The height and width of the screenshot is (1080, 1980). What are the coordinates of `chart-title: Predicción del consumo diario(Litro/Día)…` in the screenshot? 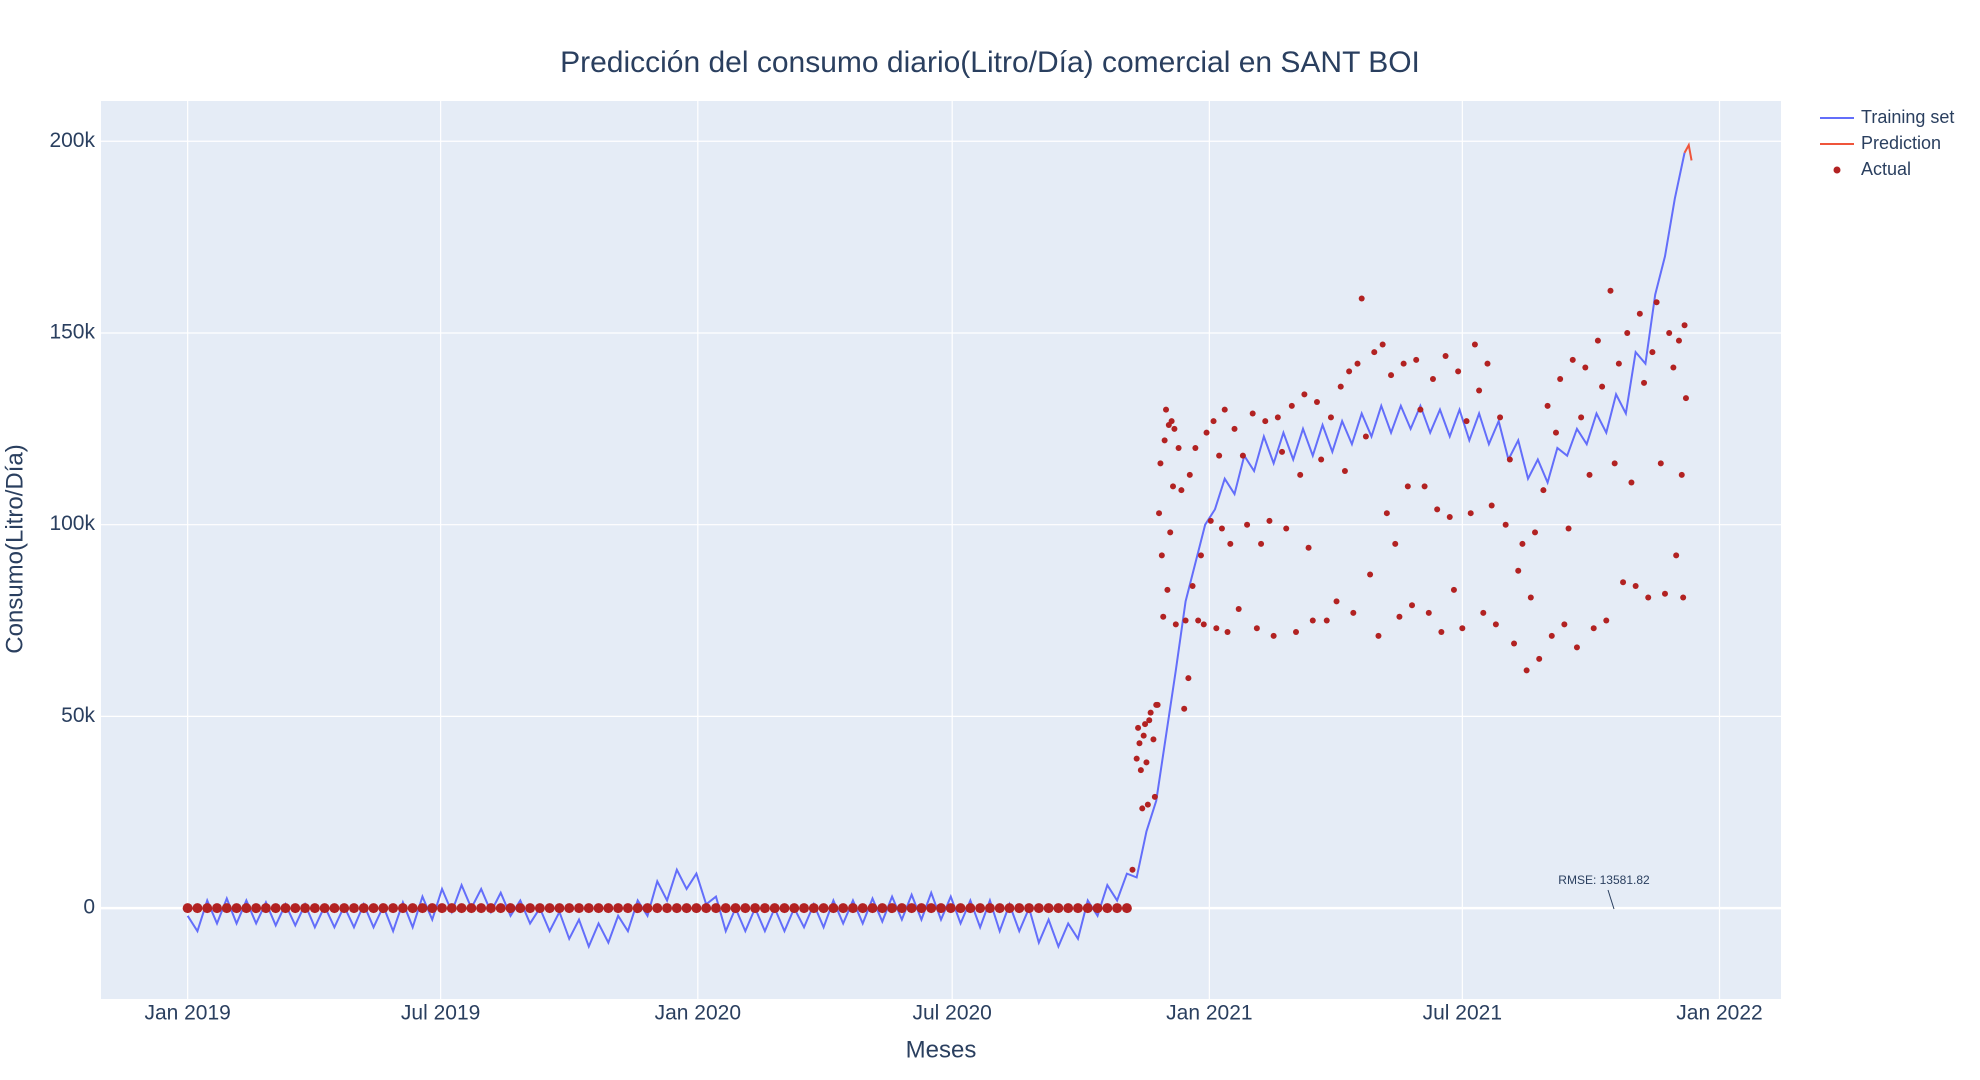 It's located at (990, 62).